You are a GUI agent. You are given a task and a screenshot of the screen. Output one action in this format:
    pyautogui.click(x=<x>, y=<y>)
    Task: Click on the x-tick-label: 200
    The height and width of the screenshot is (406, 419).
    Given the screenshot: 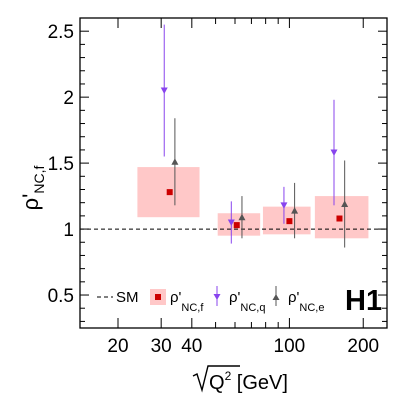 What is the action you would take?
    pyautogui.click(x=363, y=346)
    